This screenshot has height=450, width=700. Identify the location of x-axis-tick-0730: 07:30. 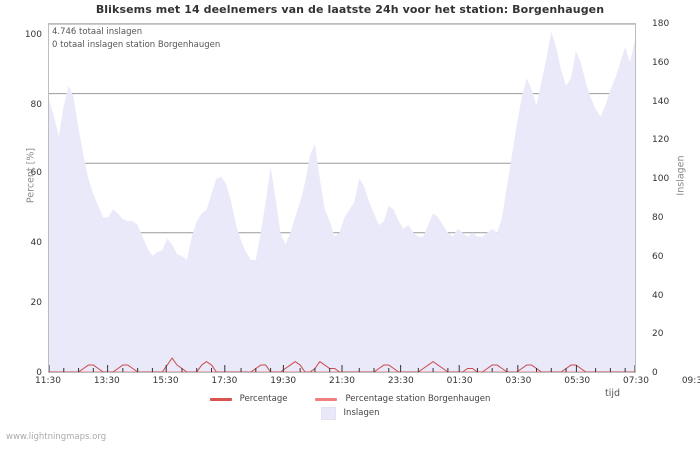
(636, 381).